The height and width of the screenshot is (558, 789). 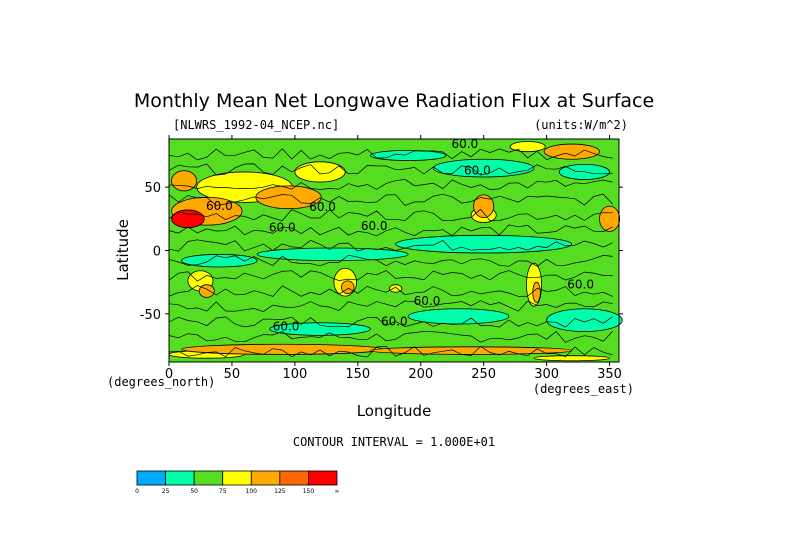 What do you see at coordinates (394, 411) in the screenshot?
I see `x-axis-label: Longitude` at bounding box center [394, 411].